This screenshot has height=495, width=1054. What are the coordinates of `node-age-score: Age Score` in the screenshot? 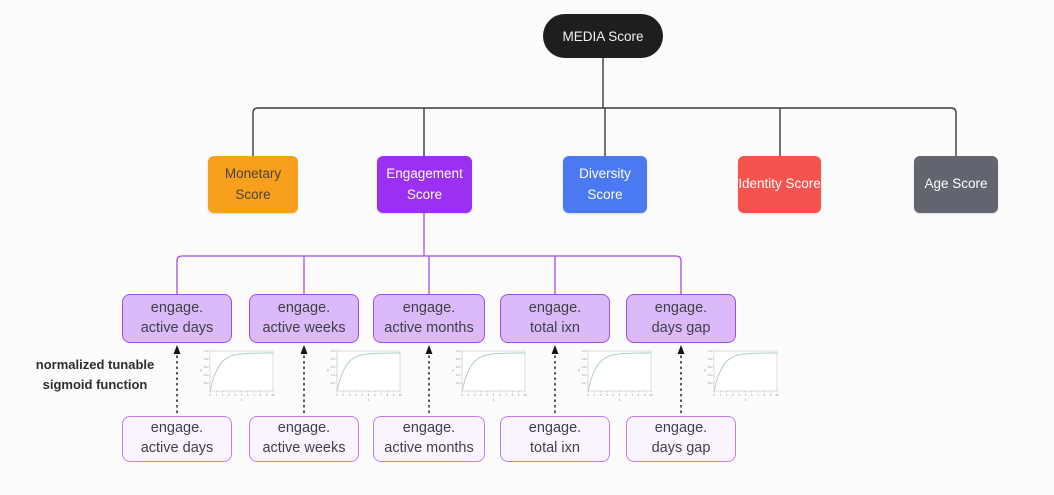 It's located at (956, 184).